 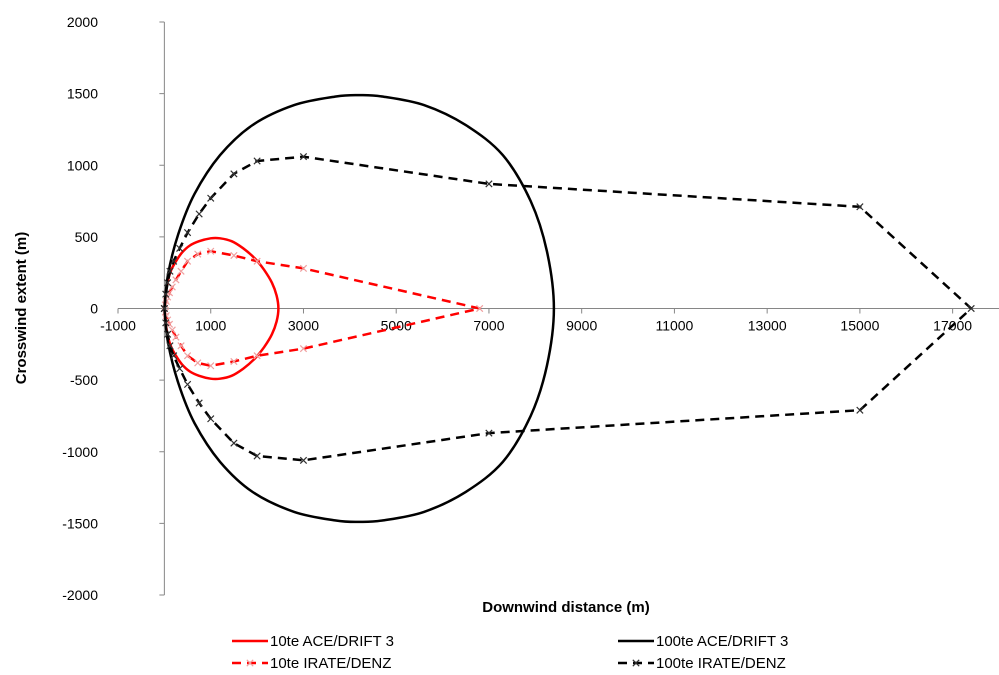 What do you see at coordinates (84, 380) in the screenshot?
I see `y-tick-label: -500` at bounding box center [84, 380].